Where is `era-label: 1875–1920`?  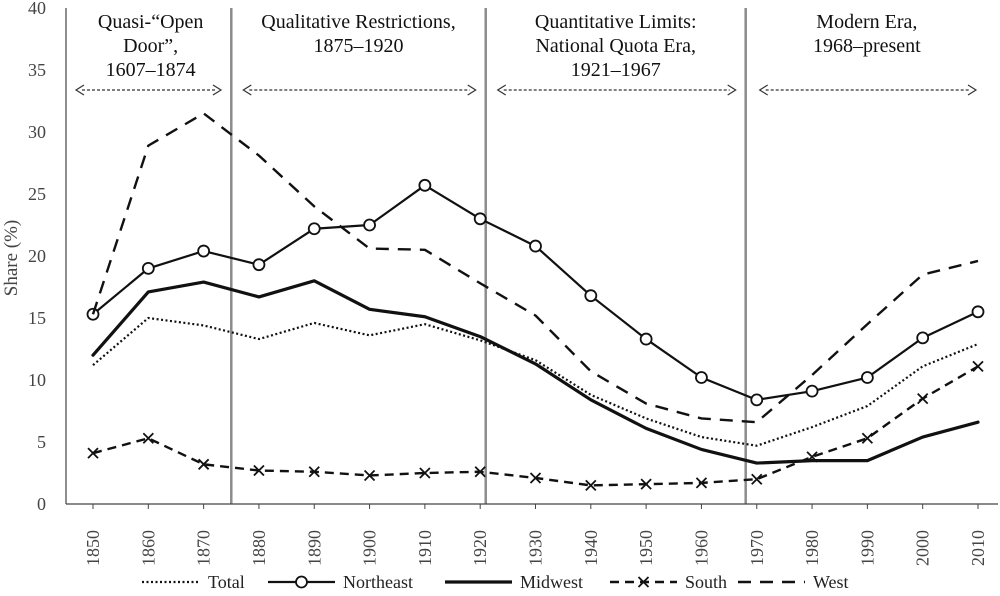
era-label: 1875–1920 is located at coordinates (359, 46).